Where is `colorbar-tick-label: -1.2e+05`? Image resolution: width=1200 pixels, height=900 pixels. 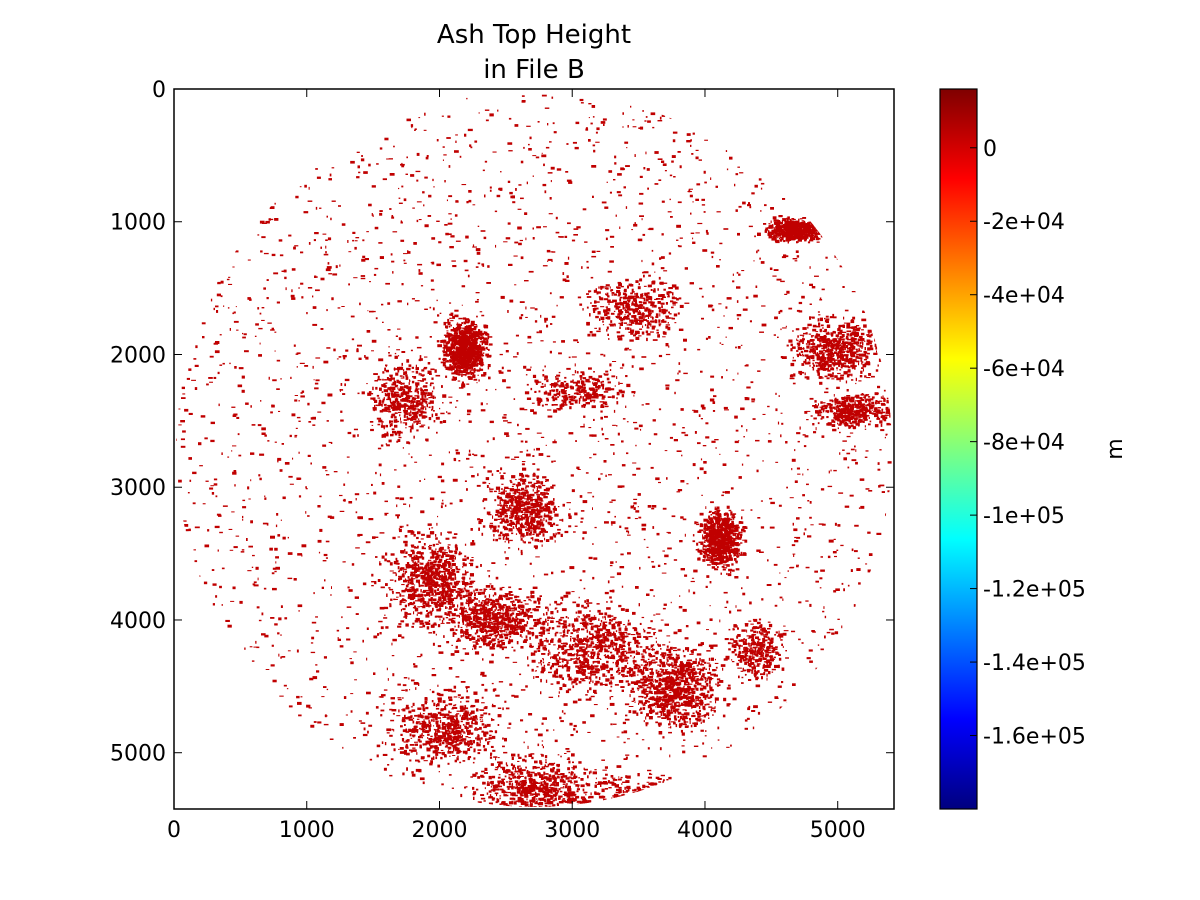 colorbar-tick-label: -1.2e+05 is located at coordinates (1034, 590).